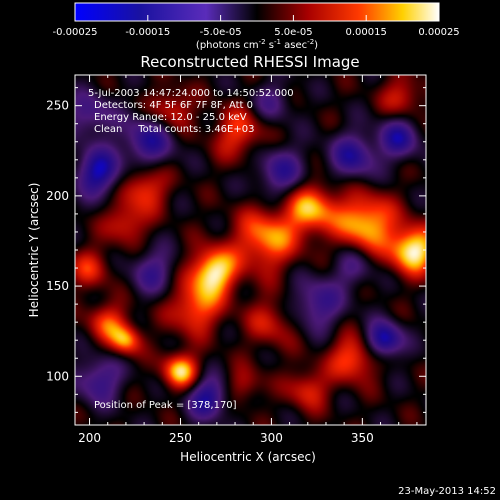  Describe the element at coordinates (366, 32) in the screenshot. I see `colorbar-tick-label: 0.00015` at that location.